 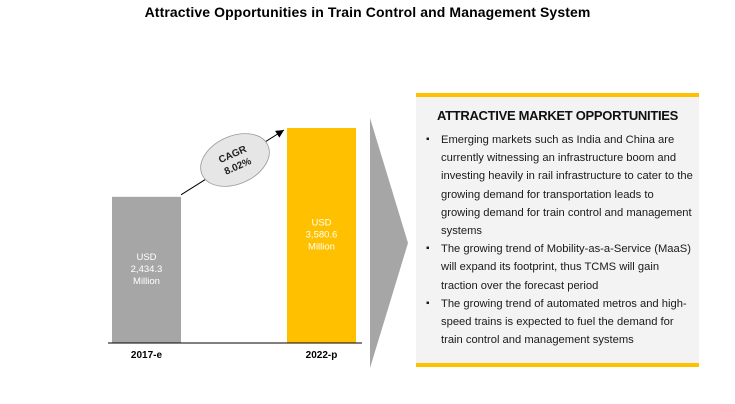 I want to click on growth-arrow-head-icon, so click(x=279, y=134).